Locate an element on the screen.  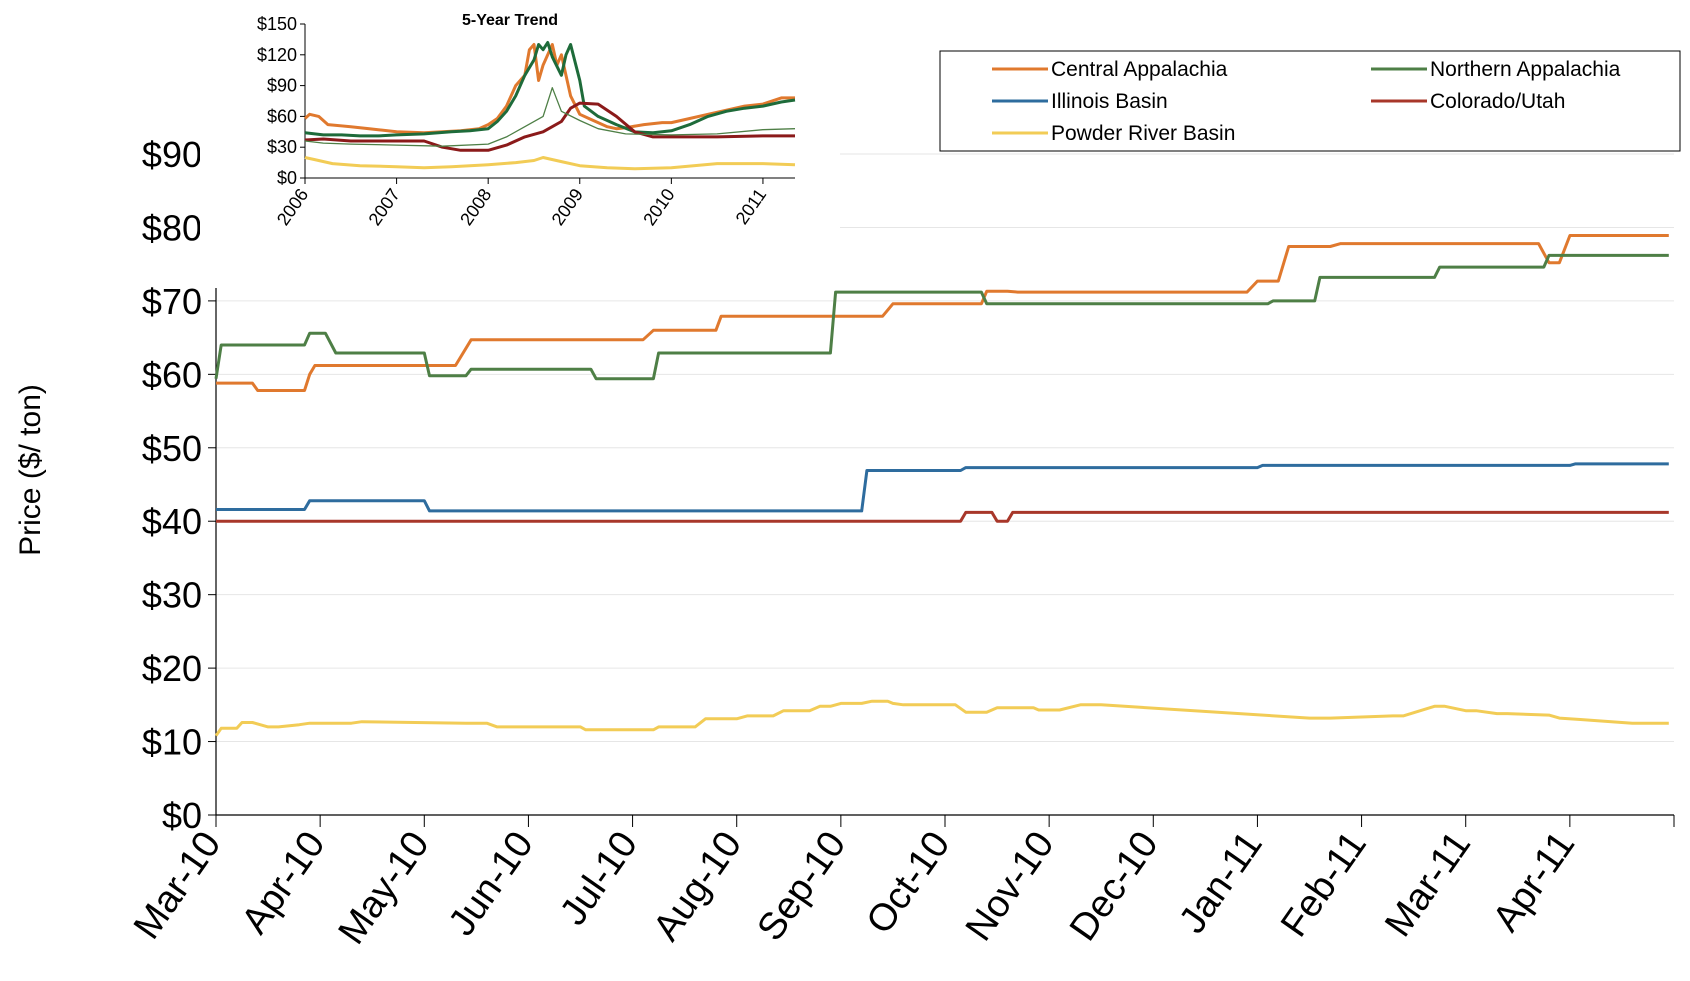
y-tick-label: $20 is located at coordinates (172, 668).